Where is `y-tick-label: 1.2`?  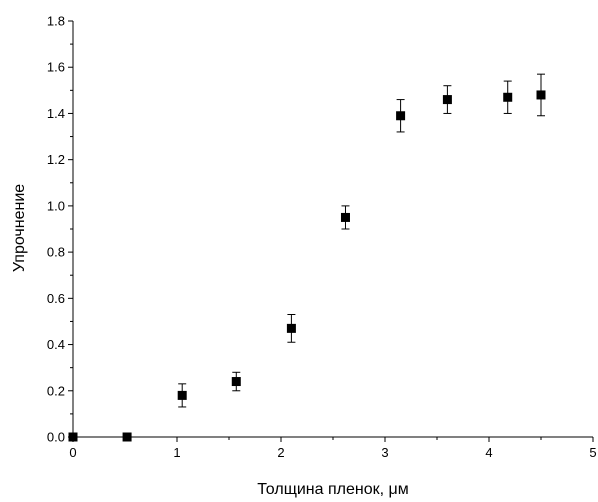
y-tick-label: 1.2 is located at coordinates (56, 159).